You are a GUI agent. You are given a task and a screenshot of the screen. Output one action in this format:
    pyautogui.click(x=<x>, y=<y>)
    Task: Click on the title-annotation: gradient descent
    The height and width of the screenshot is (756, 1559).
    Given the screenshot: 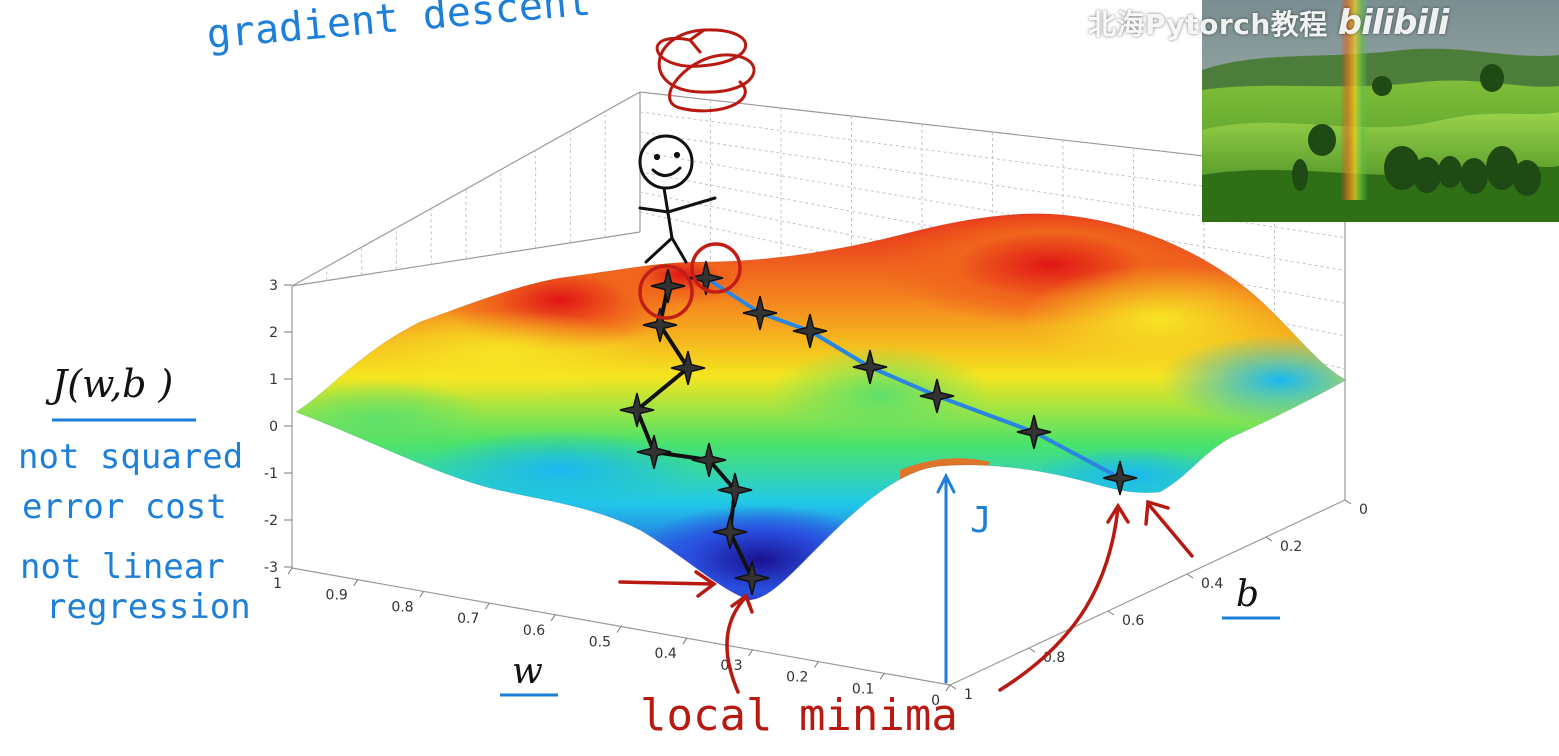 What is the action you would take?
    pyautogui.click(x=399, y=29)
    